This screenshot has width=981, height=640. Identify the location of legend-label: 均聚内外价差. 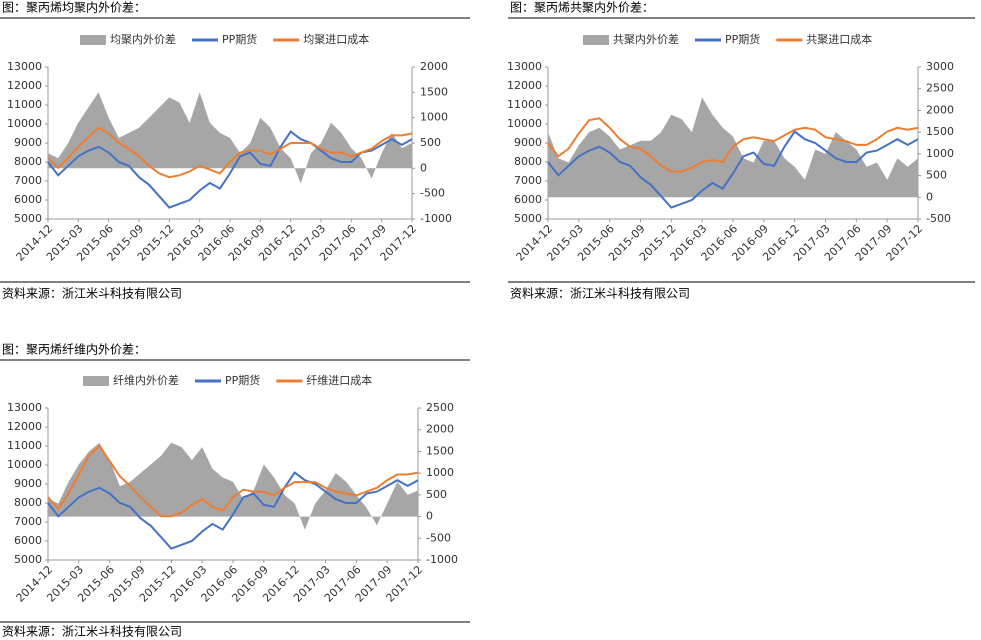
(143, 39).